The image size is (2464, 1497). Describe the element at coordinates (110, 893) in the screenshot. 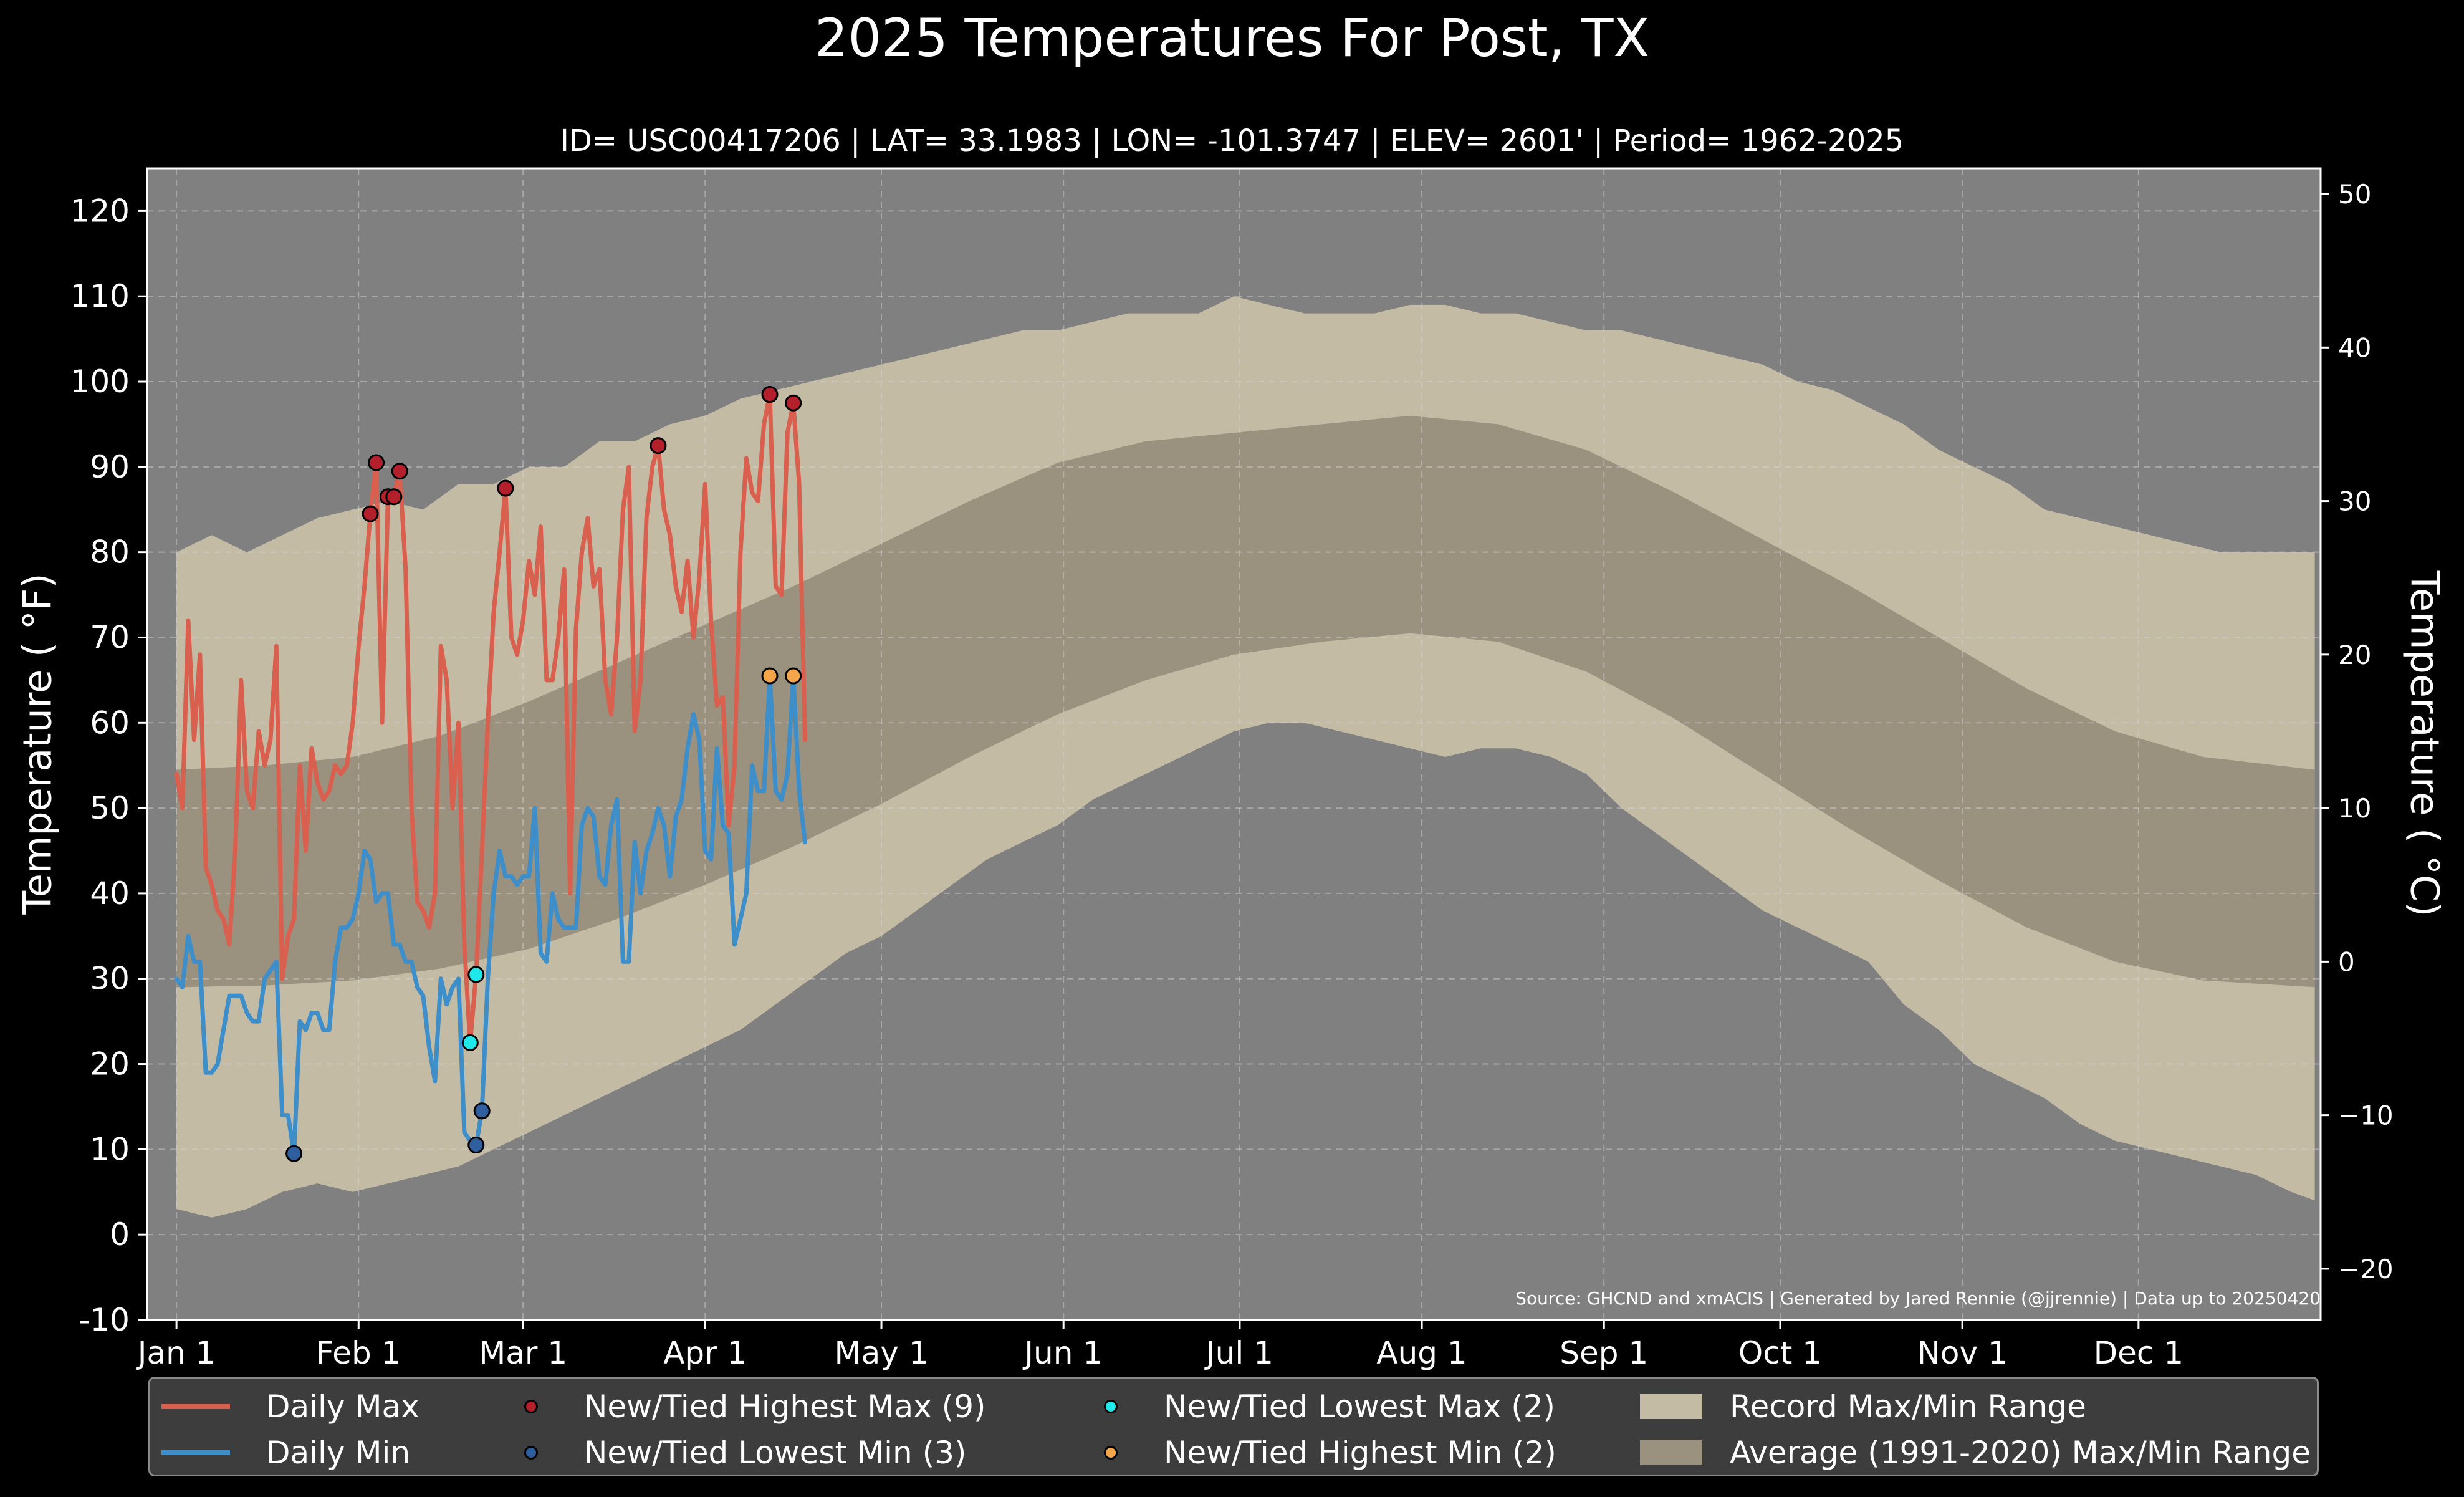

I see `y-tick-label: 40` at that location.